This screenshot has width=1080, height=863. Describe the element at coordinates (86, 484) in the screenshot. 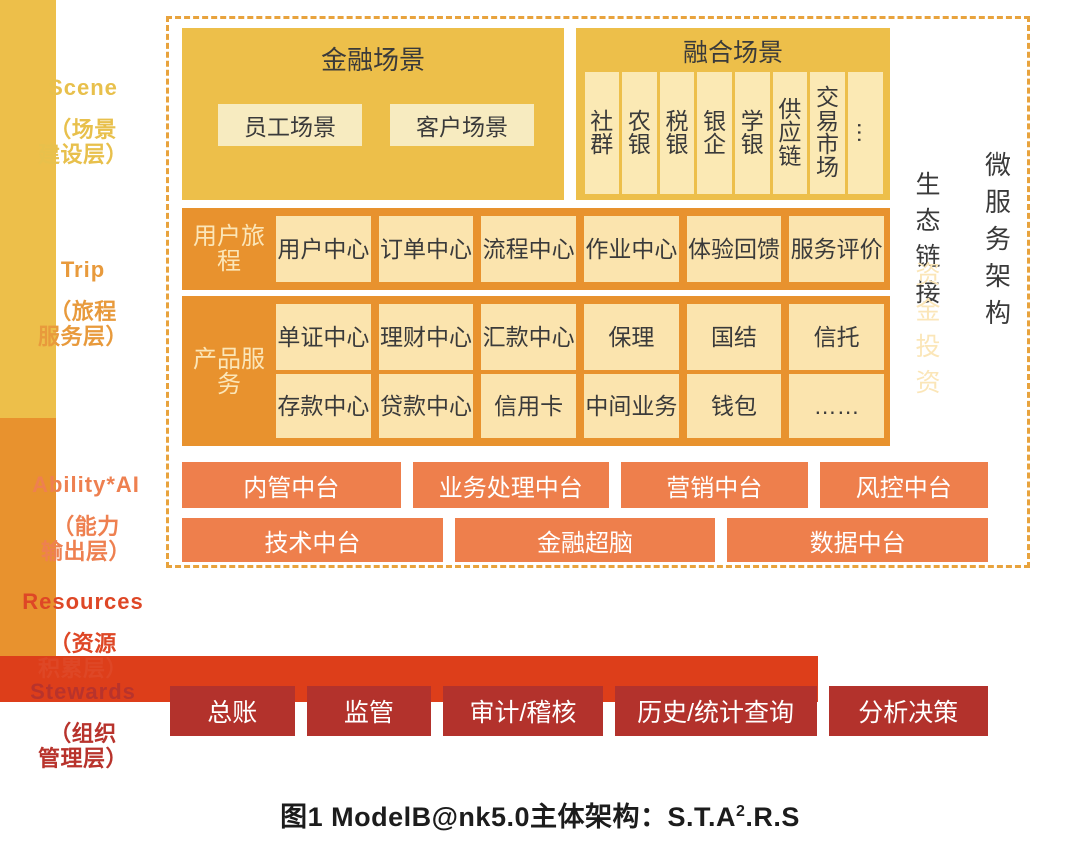

I see `layer-label-ability-en: Ability*AI` at that location.